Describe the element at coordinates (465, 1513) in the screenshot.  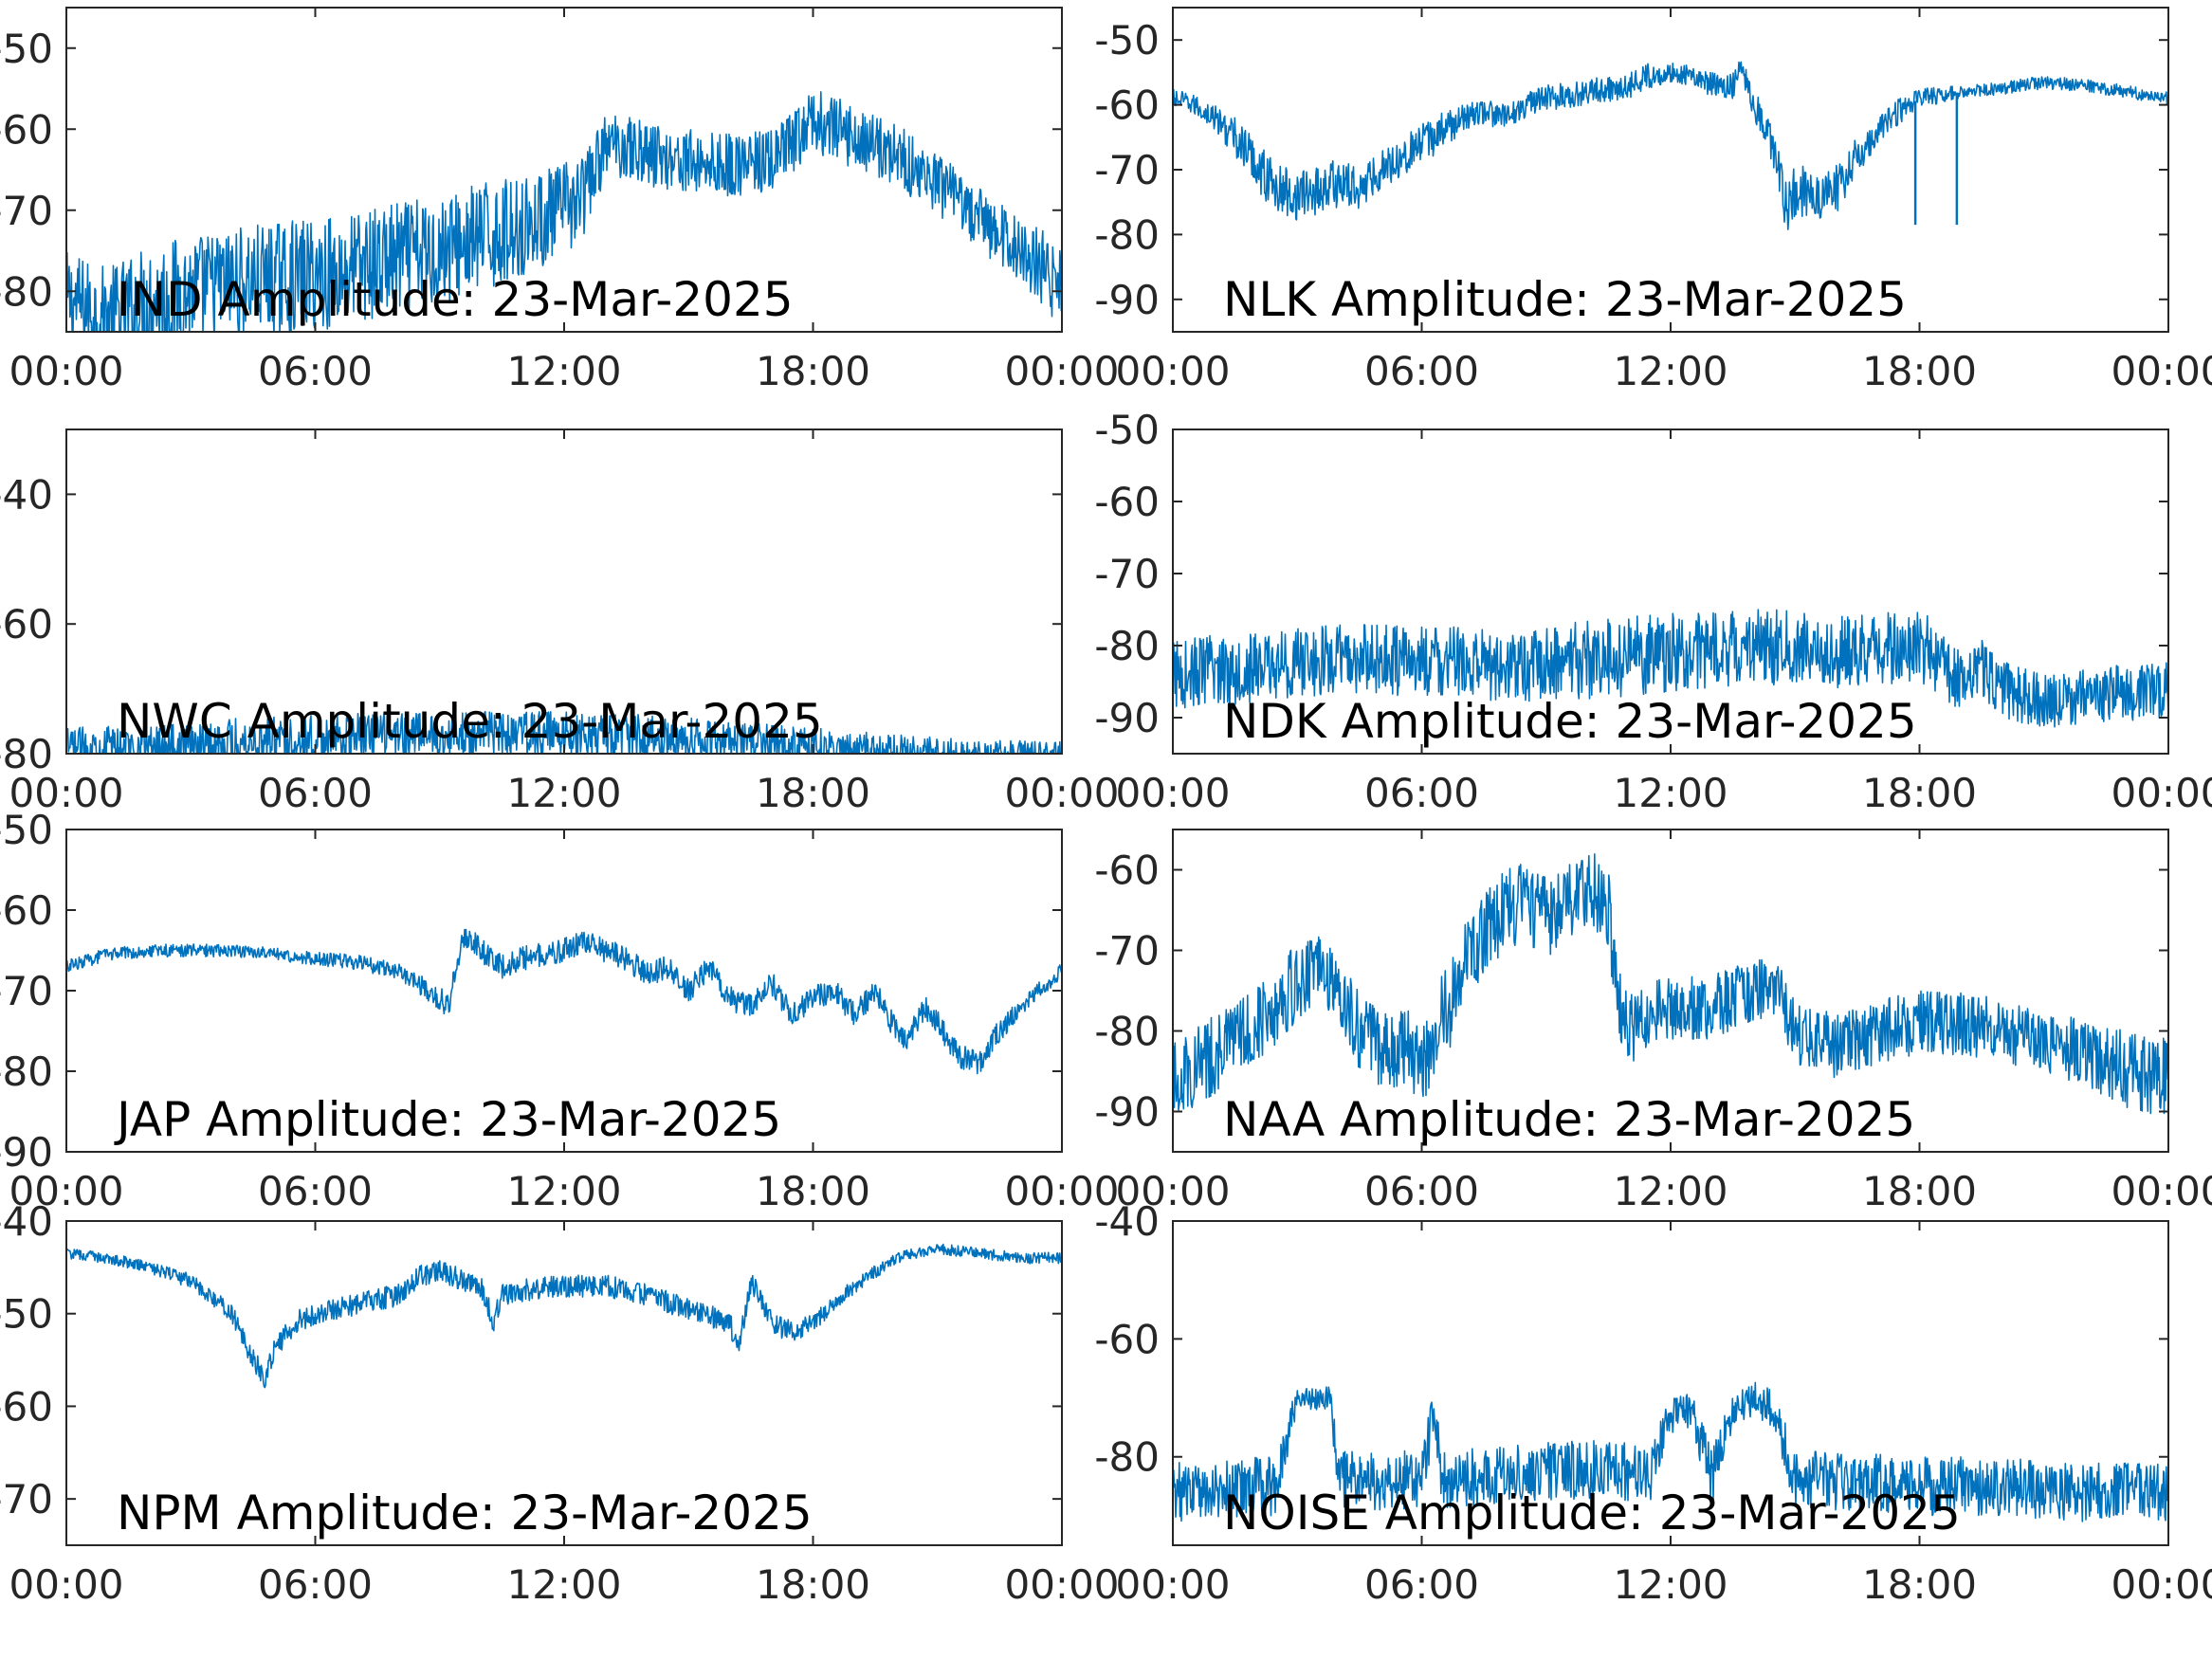
I see `panel-title: NPM Amplitude: 23-Mar-2025` at that location.